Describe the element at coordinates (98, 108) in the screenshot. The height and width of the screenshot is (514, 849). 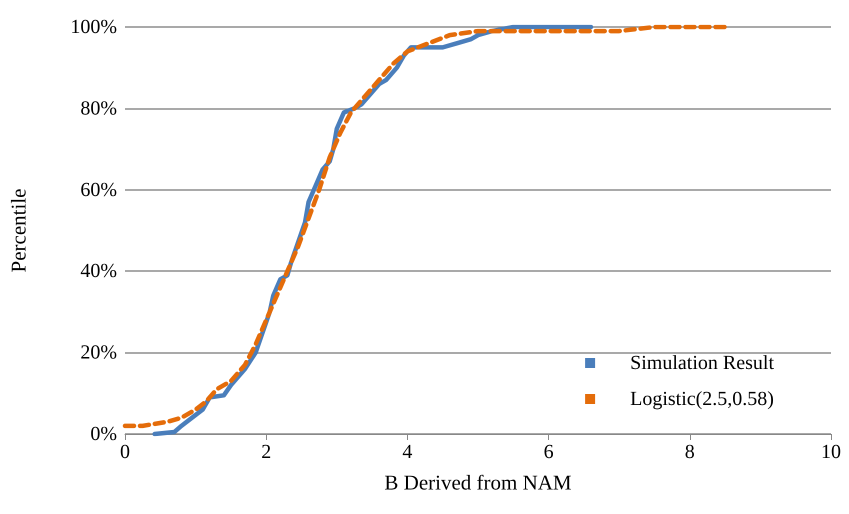
I see `y-tick-label: 80%` at that location.